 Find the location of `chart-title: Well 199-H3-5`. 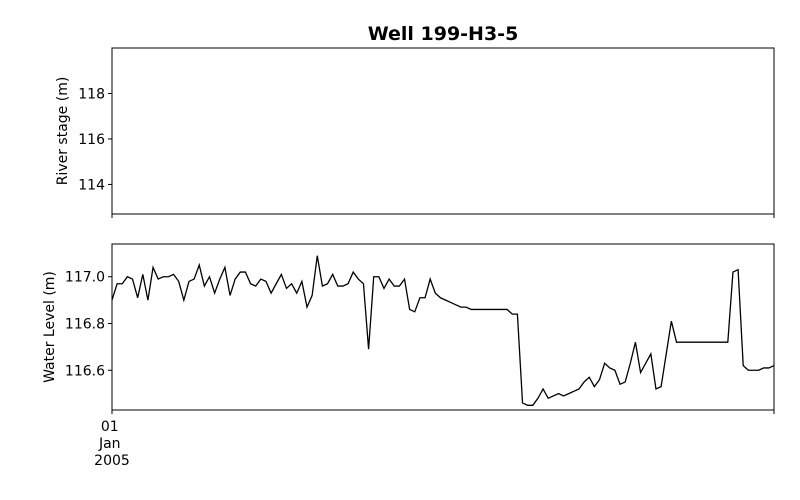

chart-title: Well 199-H3-5 is located at coordinates (443, 34).